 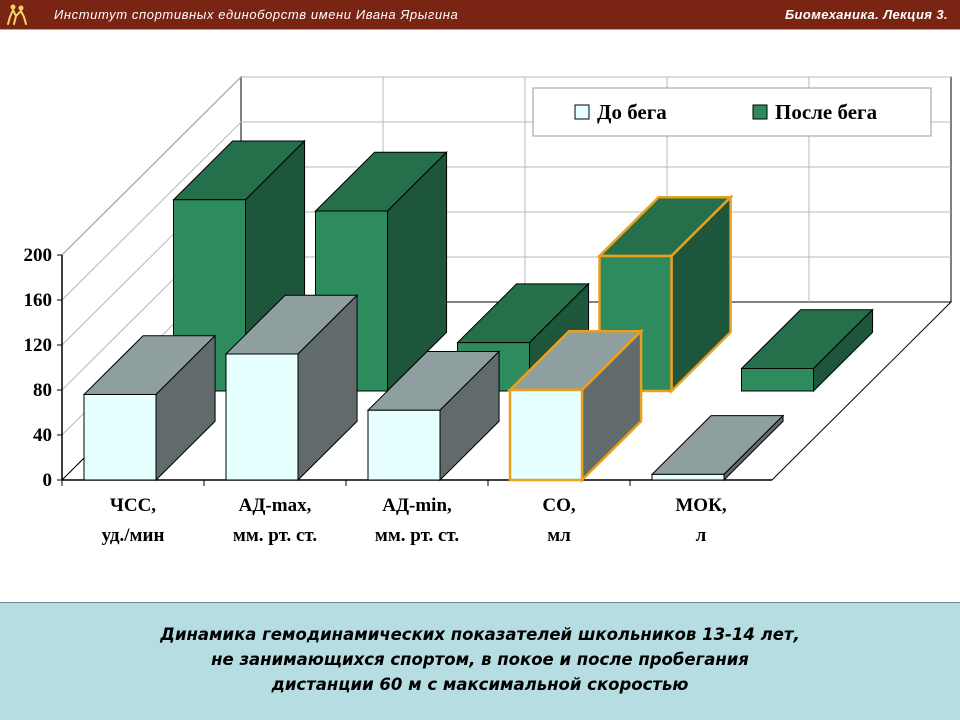 What do you see at coordinates (559, 535) in the screenshot?
I see `x-tick-label: мл` at bounding box center [559, 535].